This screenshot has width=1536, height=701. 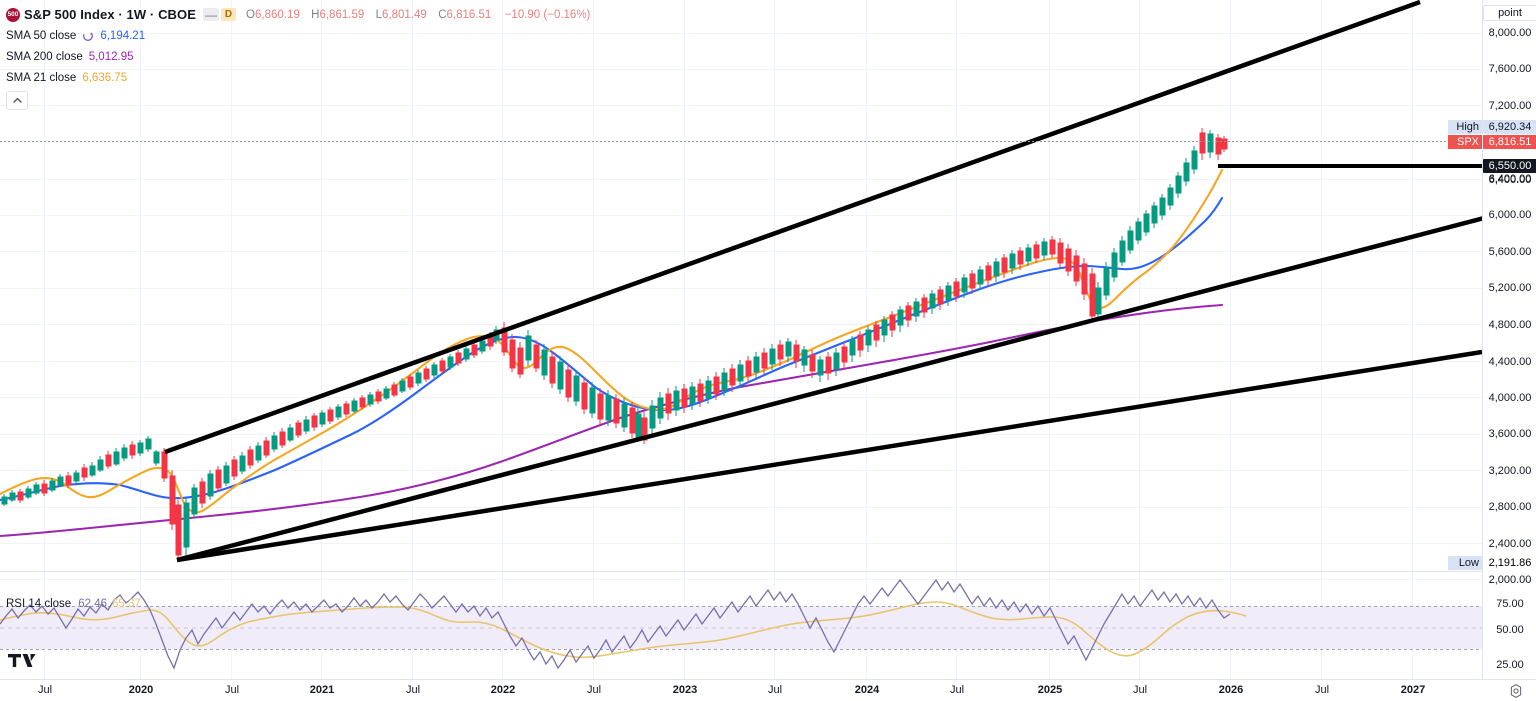 What do you see at coordinates (1509, 142) in the screenshot?
I see `last-price-badge: 6,816.51` at bounding box center [1509, 142].